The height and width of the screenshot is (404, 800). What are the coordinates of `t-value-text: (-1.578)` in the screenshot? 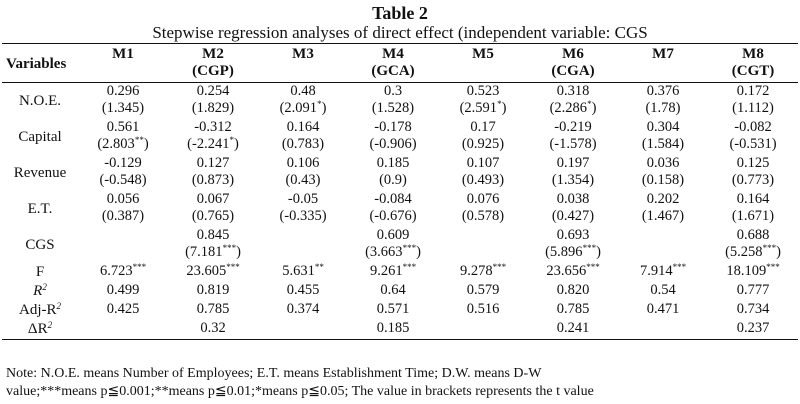 It's located at (573, 144).